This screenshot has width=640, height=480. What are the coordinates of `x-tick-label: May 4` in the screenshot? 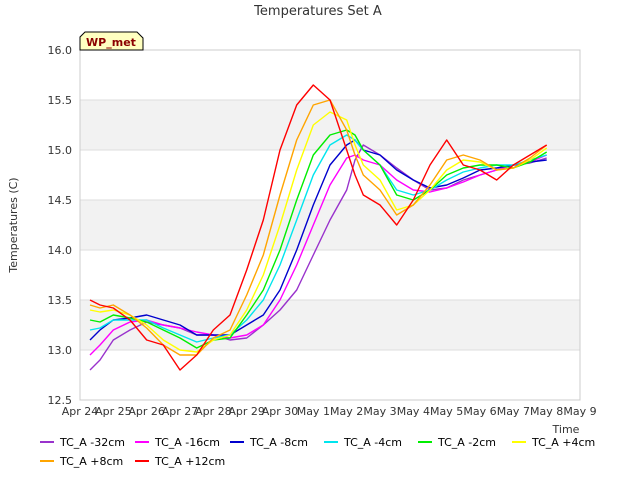 It's located at (413, 411).